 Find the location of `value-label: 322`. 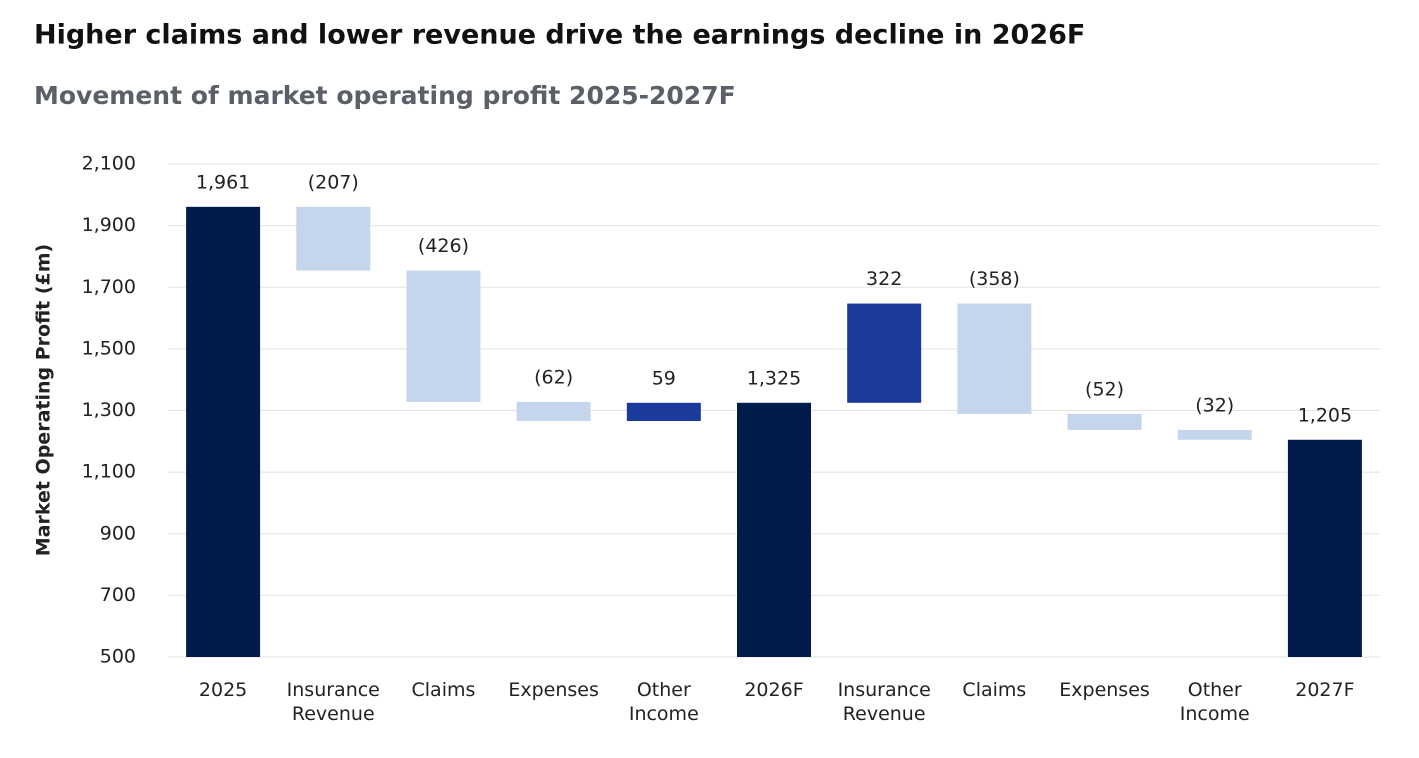

value-label: 322 is located at coordinates (884, 279).